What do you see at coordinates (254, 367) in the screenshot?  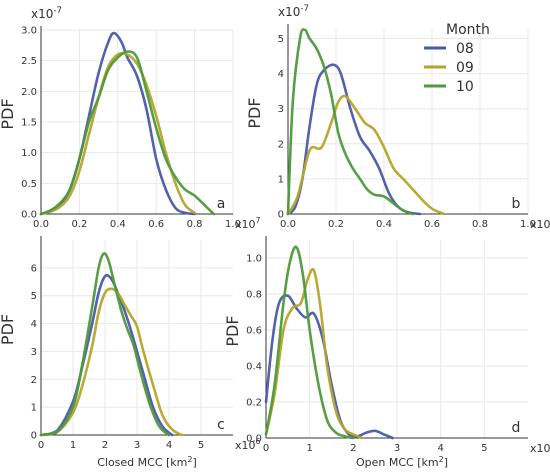 I see `y-tick-label: 0.4` at bounding box center [254, 367].